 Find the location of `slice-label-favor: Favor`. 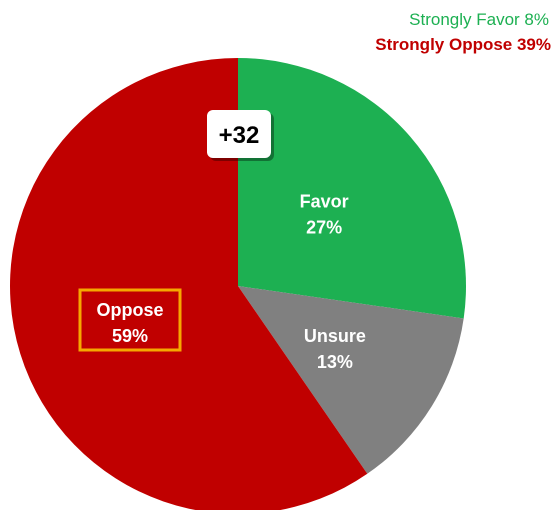

slice-label-favor: Favor is located at coordinates (324, 201).